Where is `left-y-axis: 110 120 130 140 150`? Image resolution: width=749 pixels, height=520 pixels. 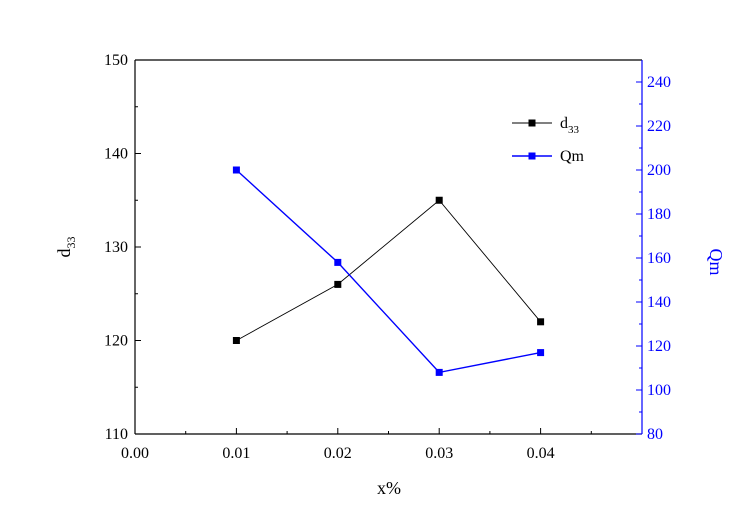
left-y-axis: 110 120 130 140 150 is located at coordinates (122, 247).